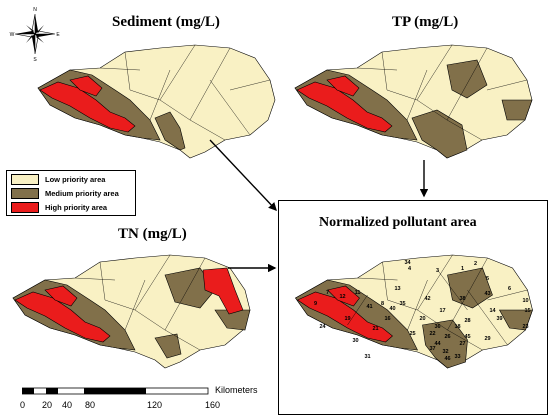 The height and width of the screenshot is (417, 550). I want to click on subbasin-label: 10, so click(525, 301).